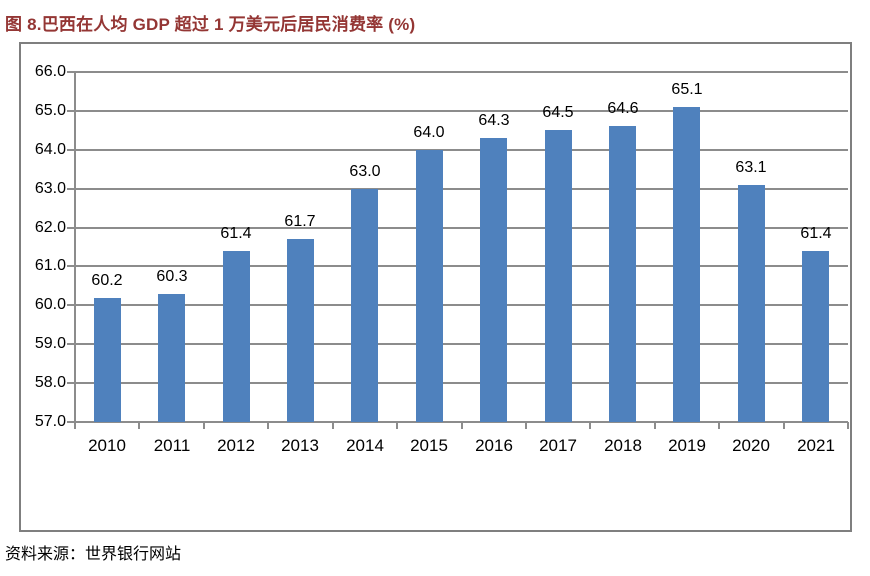  I want to click on x-axis-label: 2020, so click(751, 445).